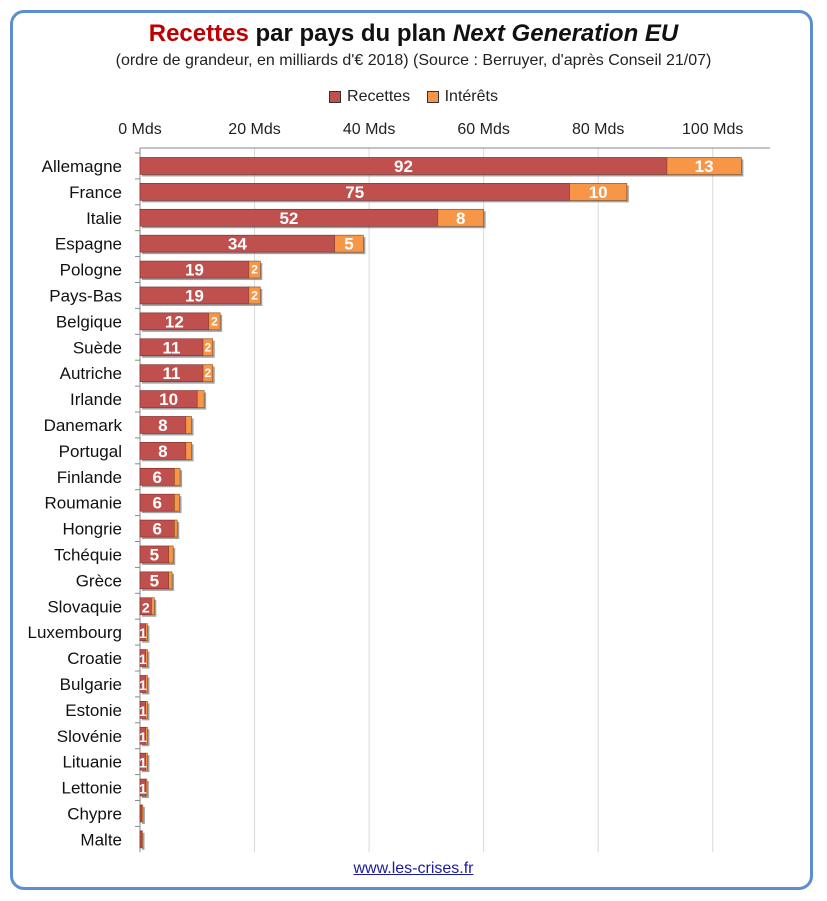 The image size is (827, 901). I want to click on category-label: Lettonie, so click(92, 788).